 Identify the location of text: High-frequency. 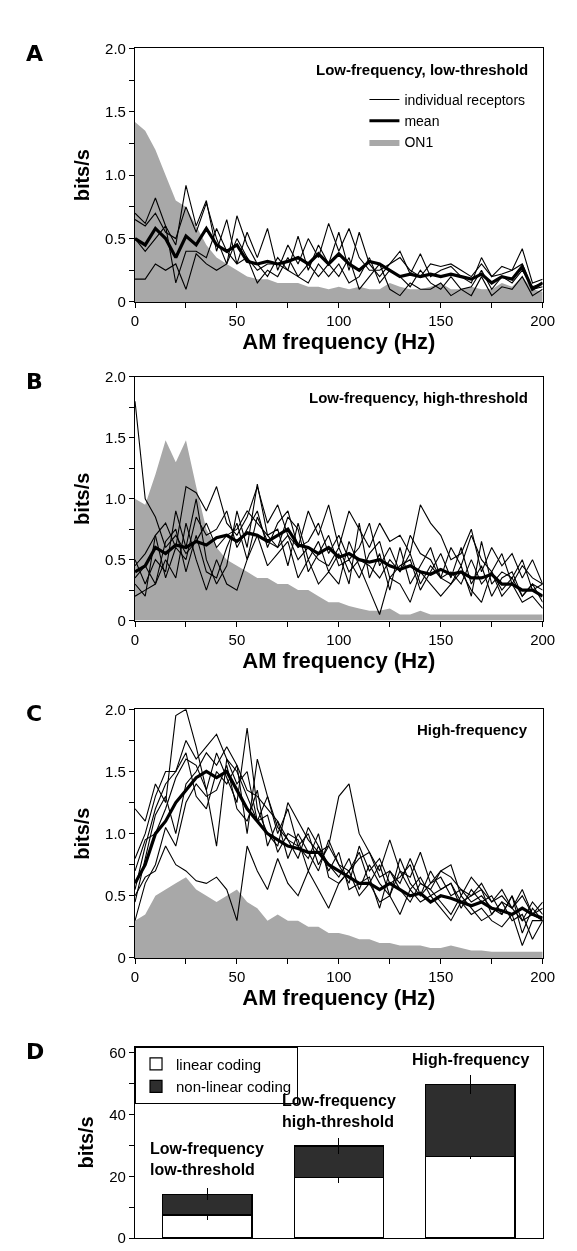
(472, 729).